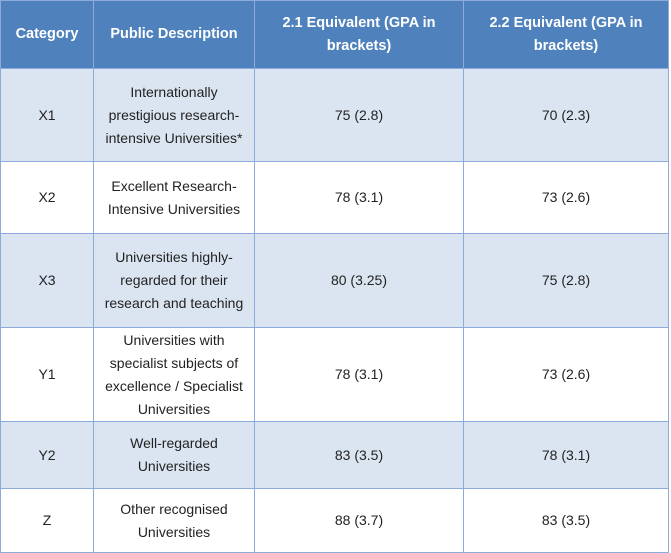 The width and height of the screenshot is (671, 553). Describe the element at coordinates (359, 520) in the screenshot. I see `equiv-2-1-cell: 88 (3.7)` at that location.